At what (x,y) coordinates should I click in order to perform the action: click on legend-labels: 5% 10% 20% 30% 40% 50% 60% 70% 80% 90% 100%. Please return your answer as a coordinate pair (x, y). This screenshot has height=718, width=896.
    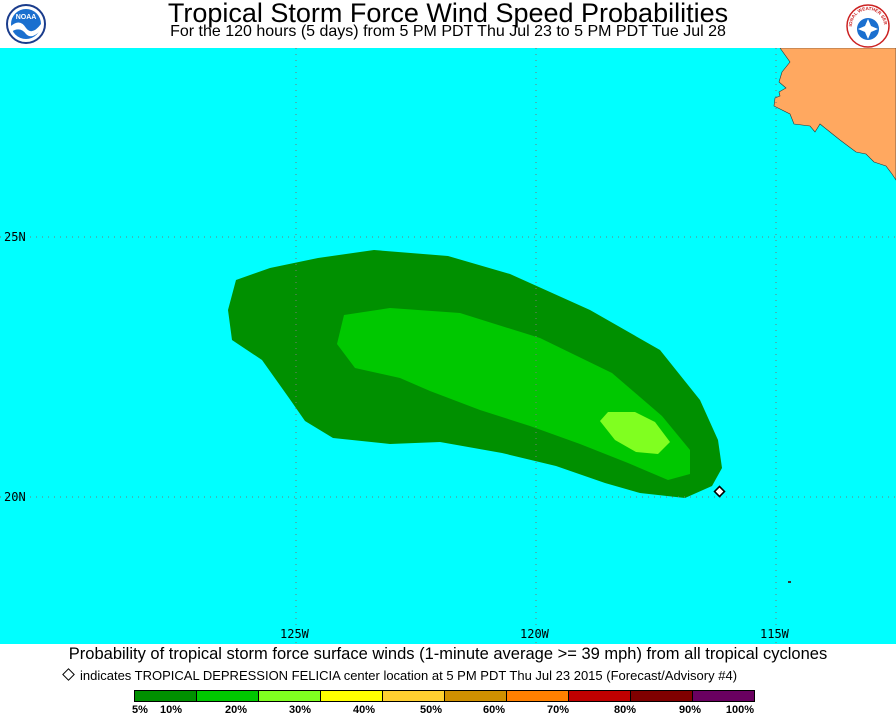
    Looking at the image, I should click on (448, 711).